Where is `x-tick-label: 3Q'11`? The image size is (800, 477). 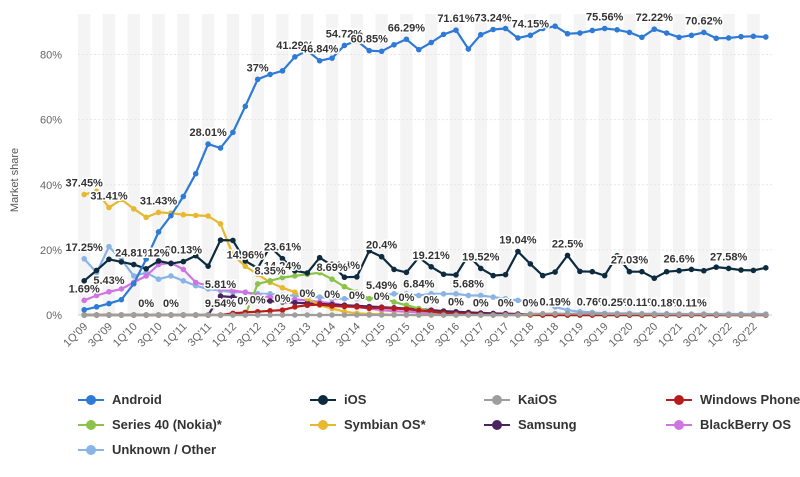
x-tick-label: 3Q'11 is located at coordinates (200, 335).